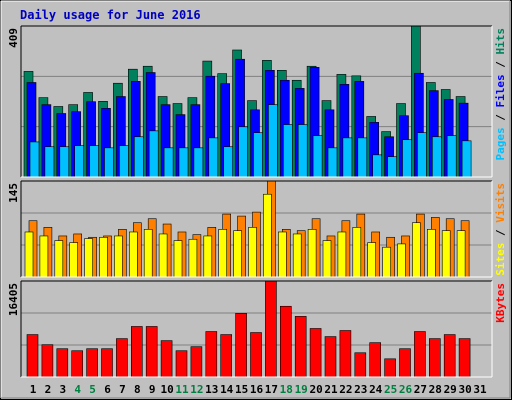 This screenshot has width=512, height=400. Describe the element at coordinates (464, 389) in the screenshot. I see `x-tick-label: 30` at that location.